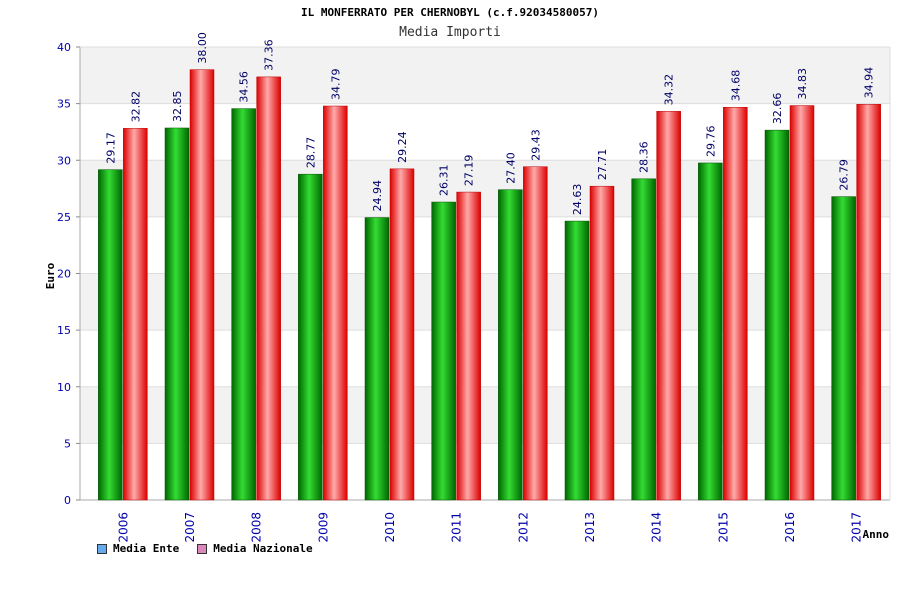 The image size is (900, 600). I want to click on x-tick-label: 2013, so click(590, 527).